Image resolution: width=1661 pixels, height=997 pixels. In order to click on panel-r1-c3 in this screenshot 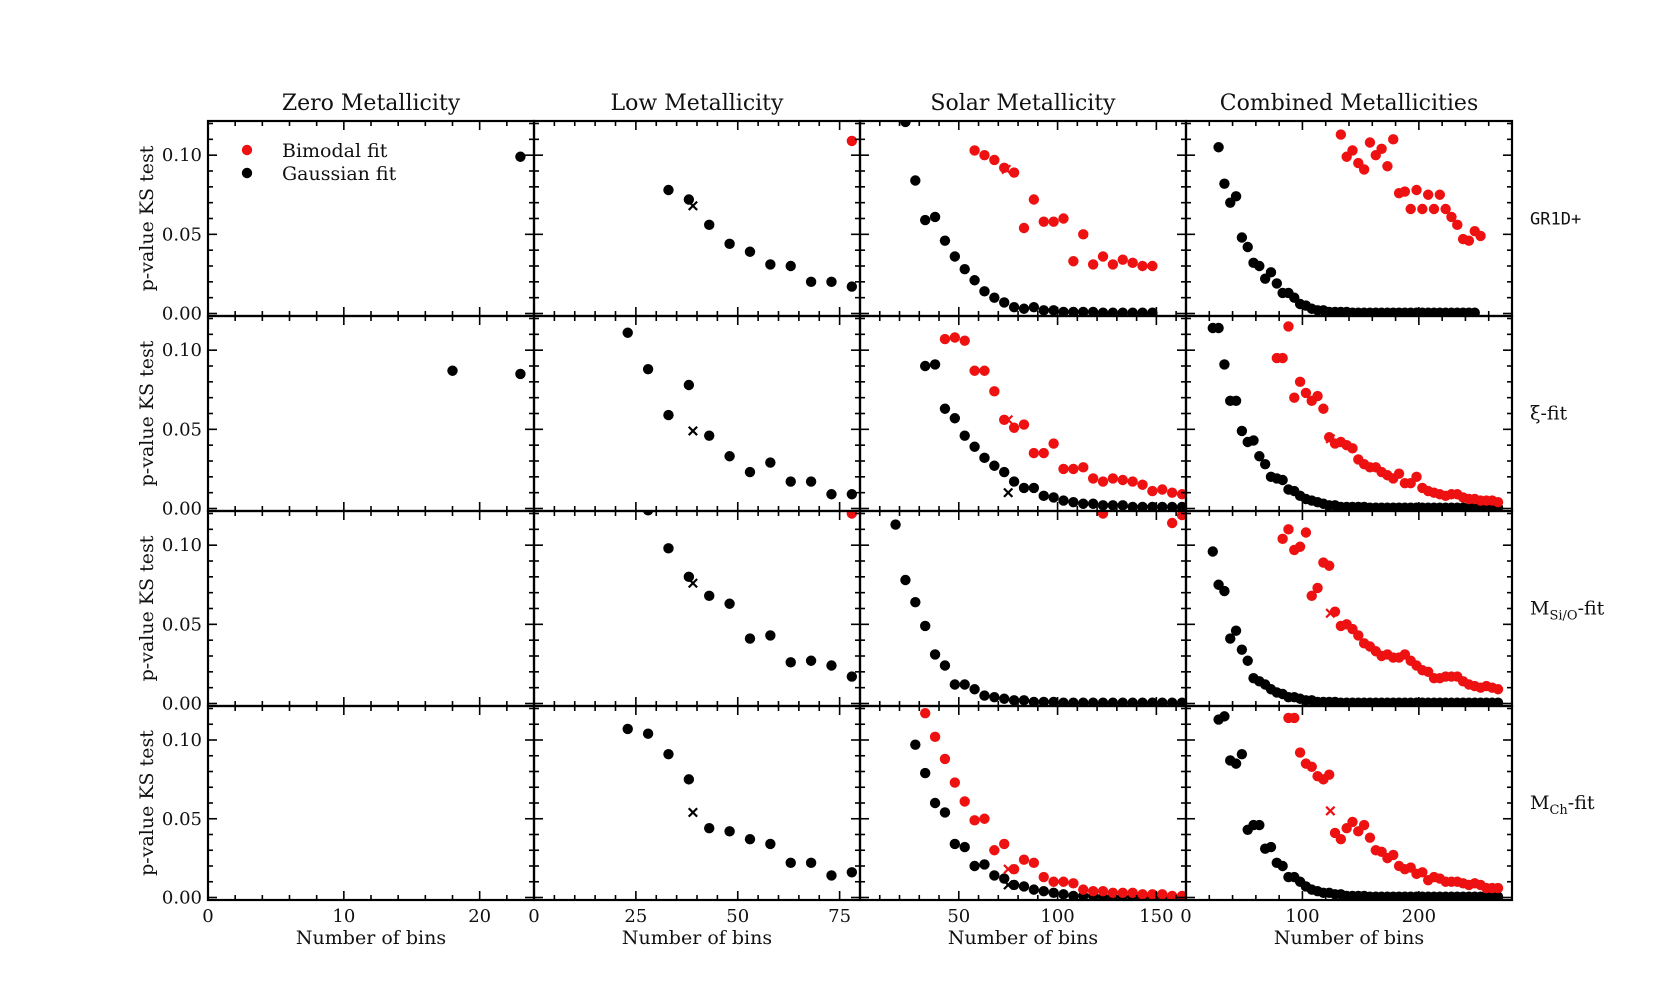, I will do `click(1349, 413)`.